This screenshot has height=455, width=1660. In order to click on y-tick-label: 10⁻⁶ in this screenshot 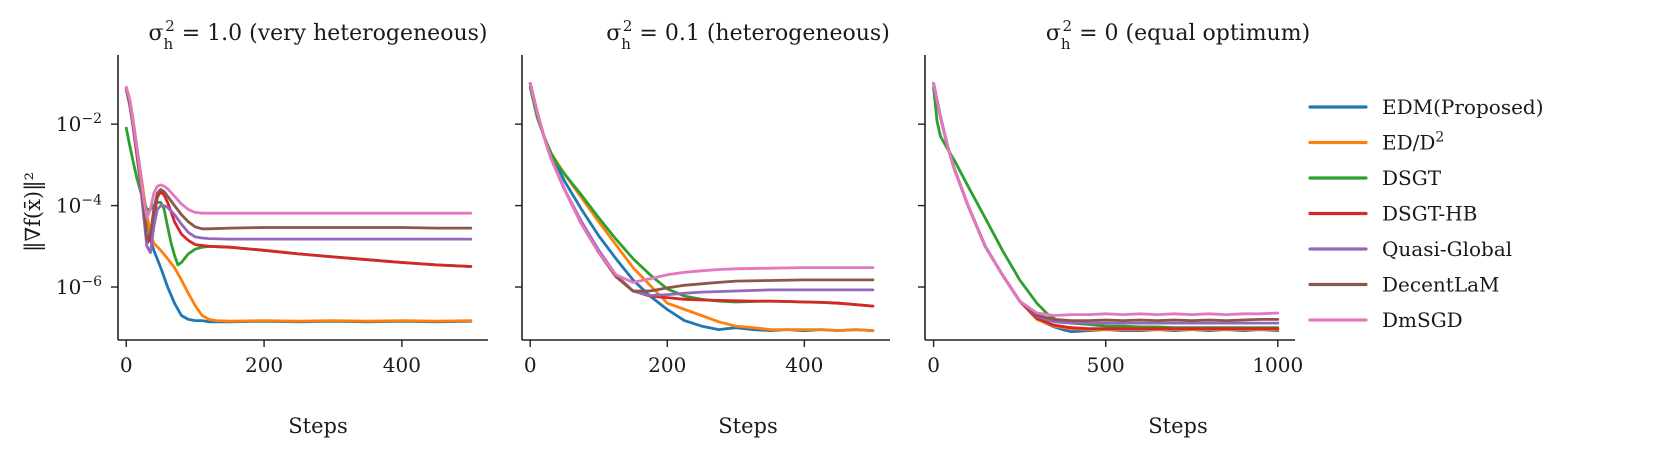, I will do `click(79, 286)`.